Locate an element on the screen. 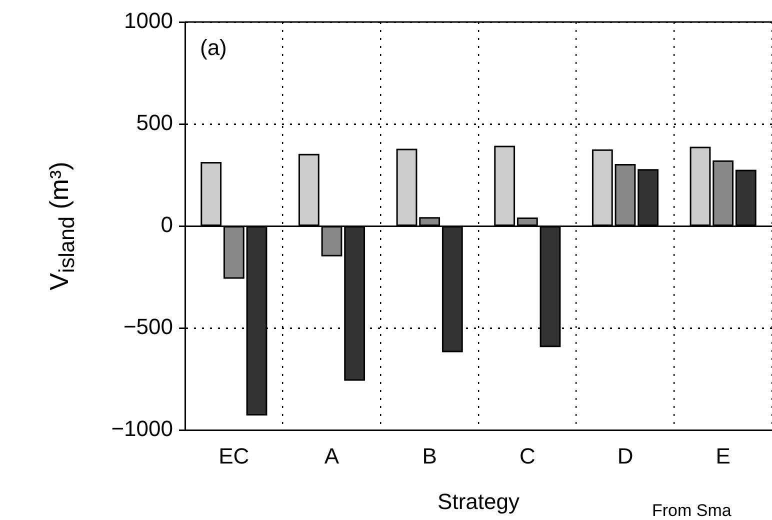 The image size is (772, 520). x-tick-label: E is located at coordinates (723, 455).